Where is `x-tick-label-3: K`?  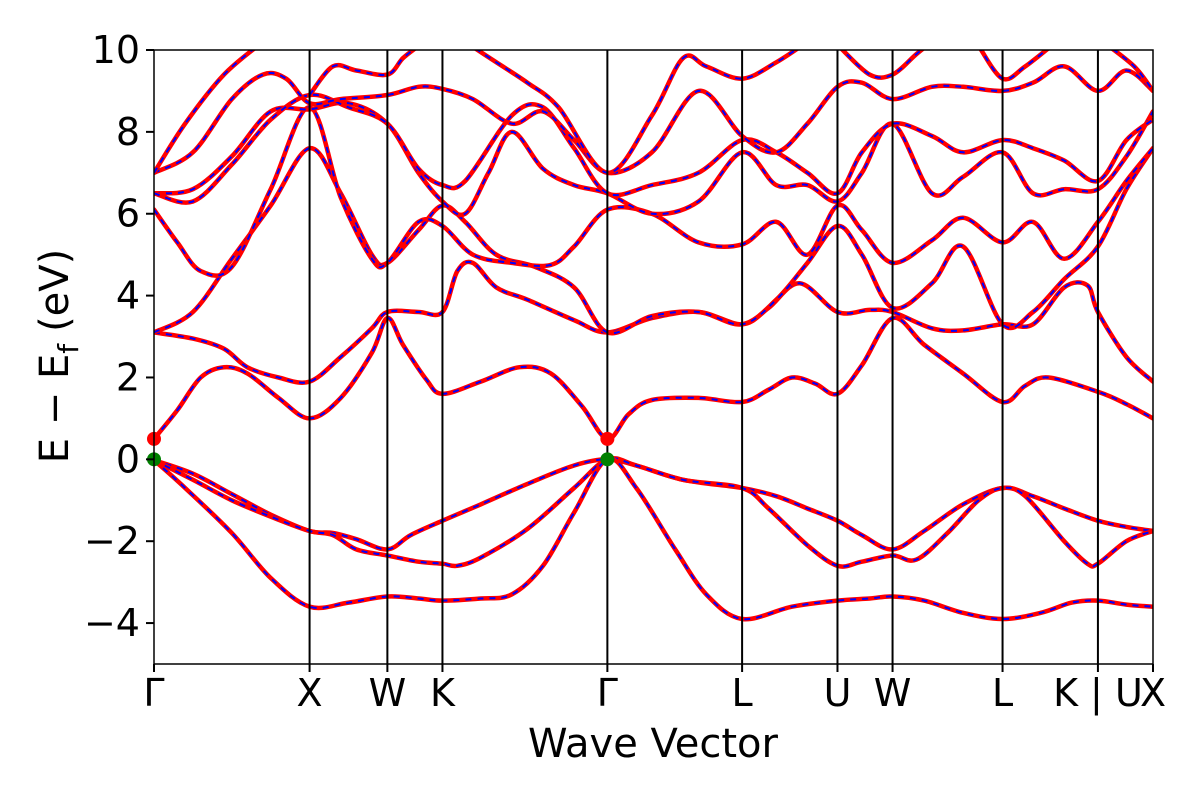
x-tick-label-3: K is located at coordinates (443, 693).